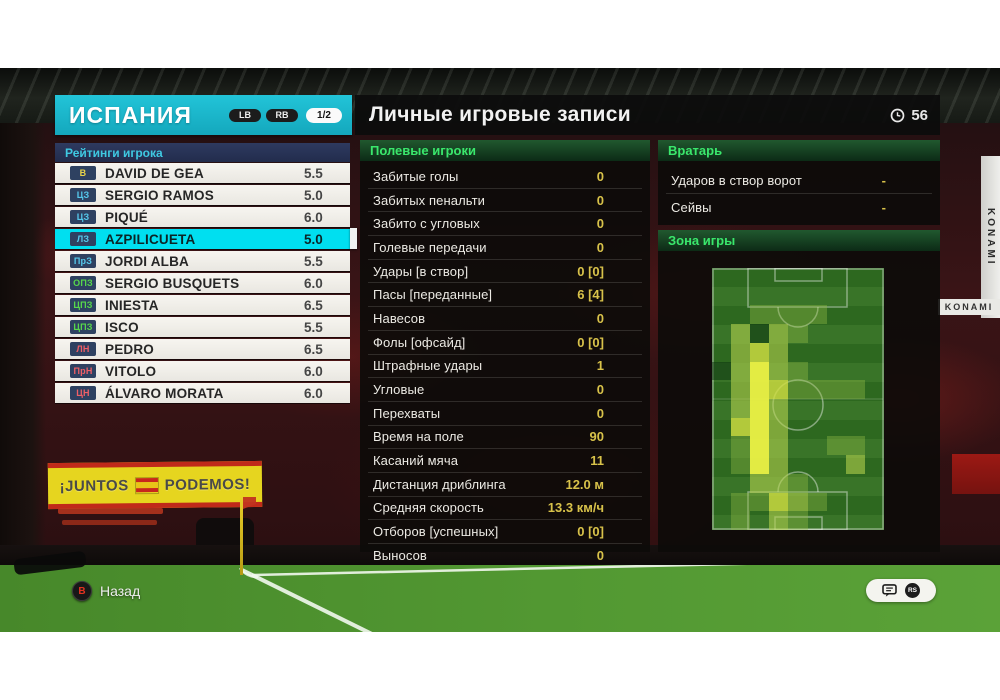  What do you see at coordinates (313, 239) in the screenshot?
I see `player-rating: 5.0` at bounding box center [313, 239].